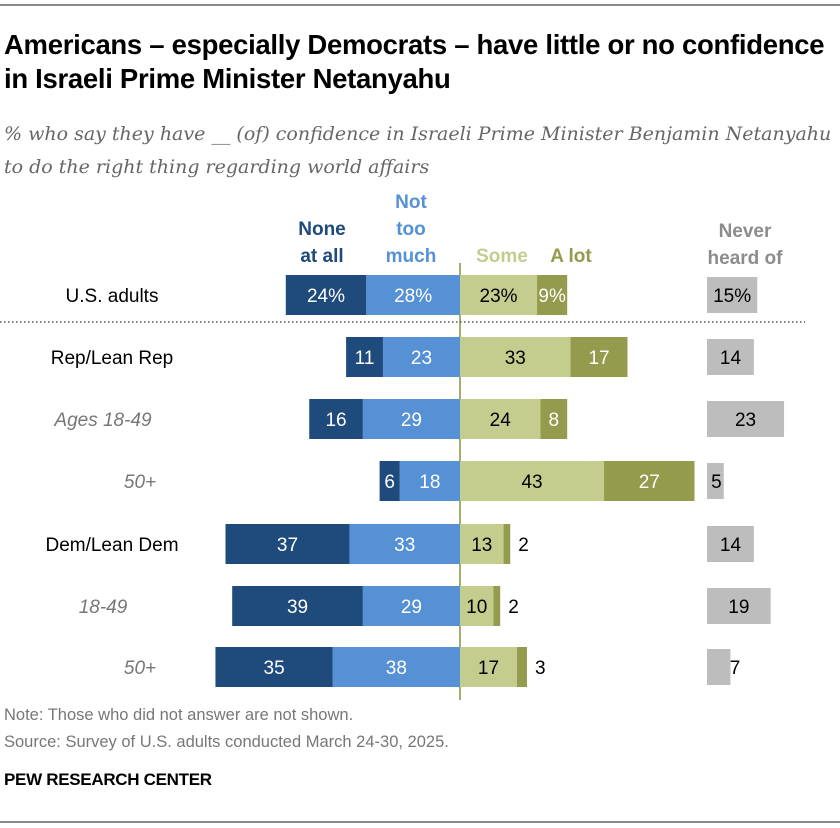 The image size is (840, 828). I want to click on legend-header-never-heard-of: Never, so click(745, 231).